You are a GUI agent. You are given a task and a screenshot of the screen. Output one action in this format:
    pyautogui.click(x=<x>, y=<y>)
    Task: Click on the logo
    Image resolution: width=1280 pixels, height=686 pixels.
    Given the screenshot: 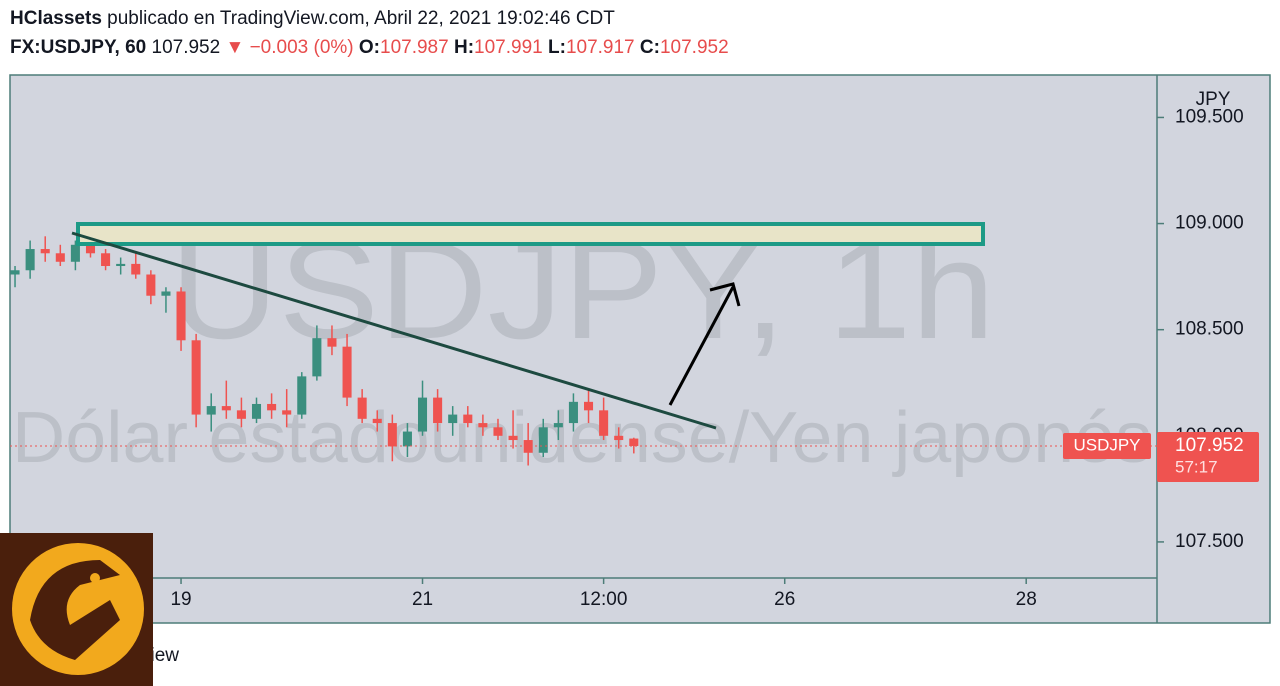 What is the action you would take?
    pyautogui.click(x=76, y=609)
    